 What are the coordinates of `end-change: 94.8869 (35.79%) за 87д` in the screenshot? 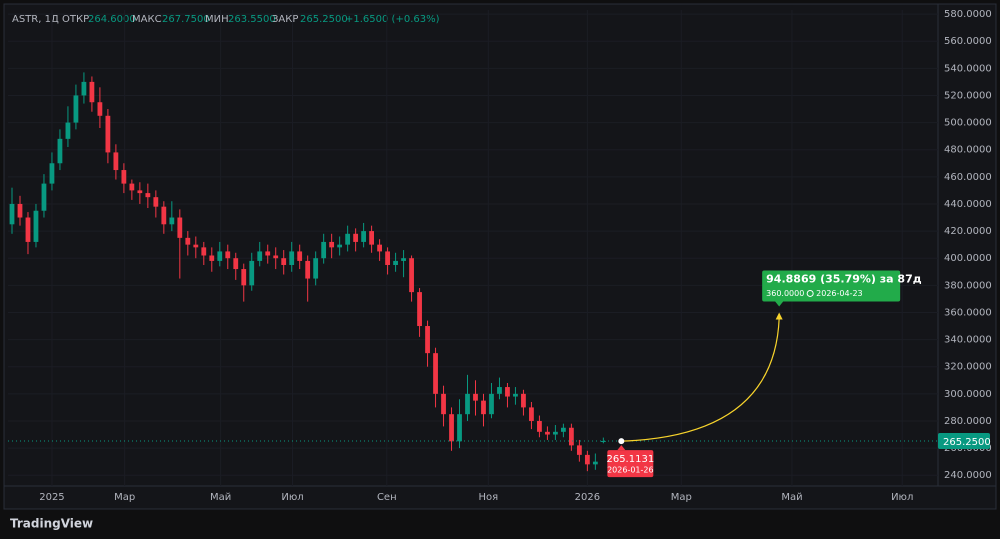 It's located at (844, 278).